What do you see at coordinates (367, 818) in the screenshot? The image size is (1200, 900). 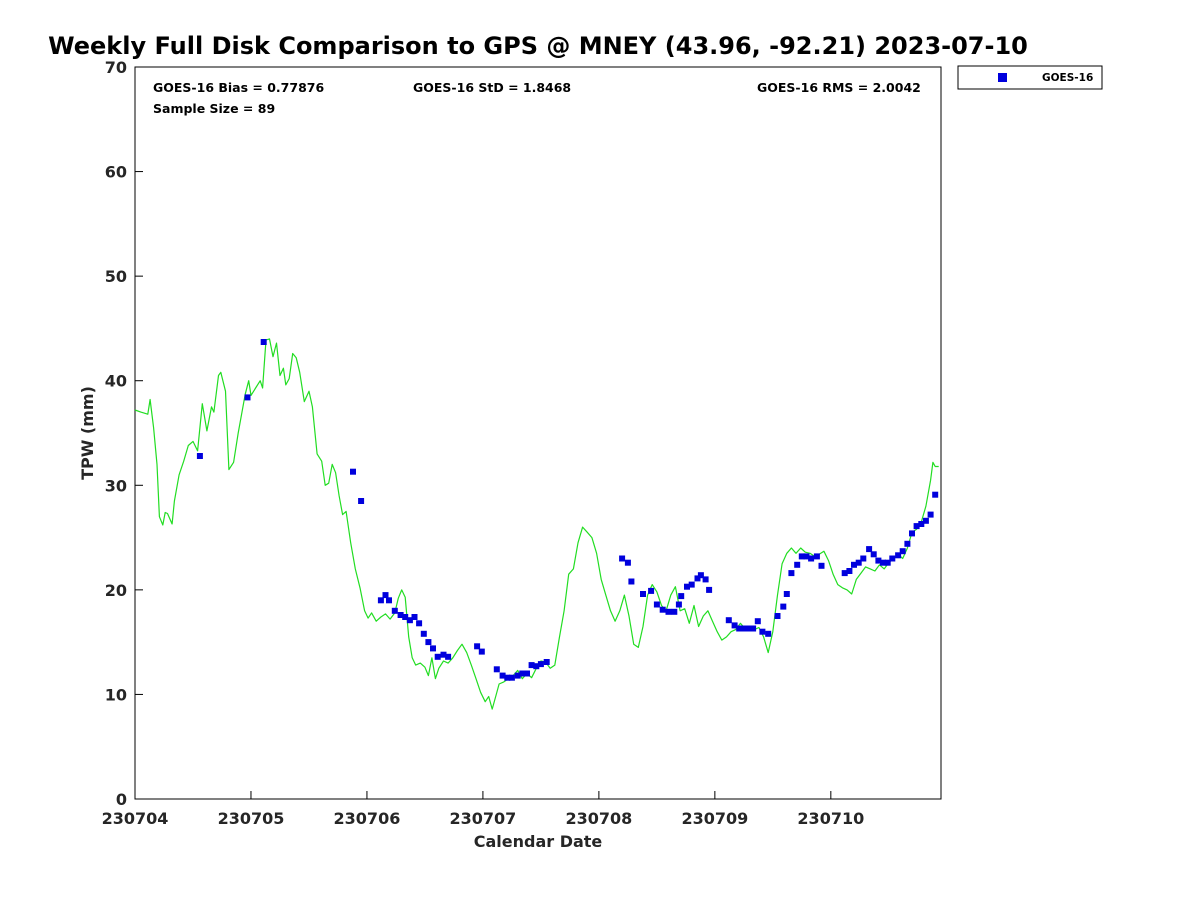 I see `x-tick-label: 230706` at bounding box center [367, 818].